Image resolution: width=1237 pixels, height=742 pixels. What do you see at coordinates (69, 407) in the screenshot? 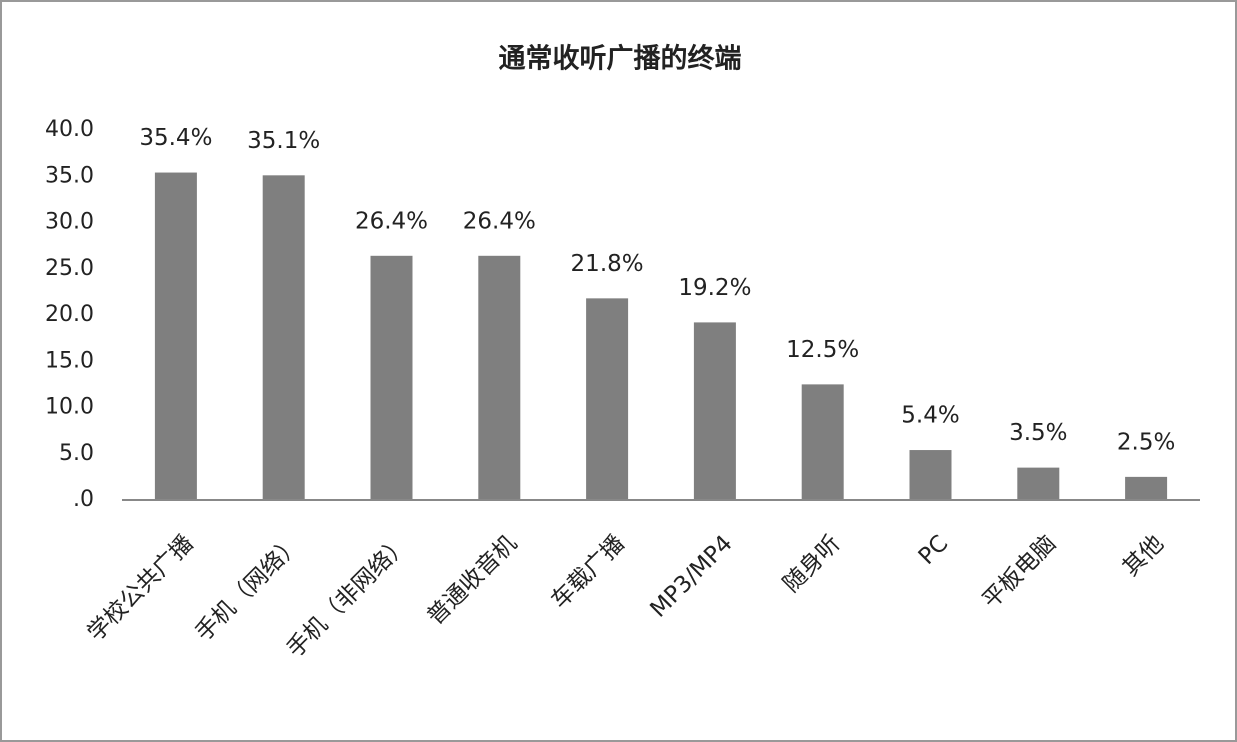
I see `y-tick-label: 10.0` at bounding box center [69, 407].